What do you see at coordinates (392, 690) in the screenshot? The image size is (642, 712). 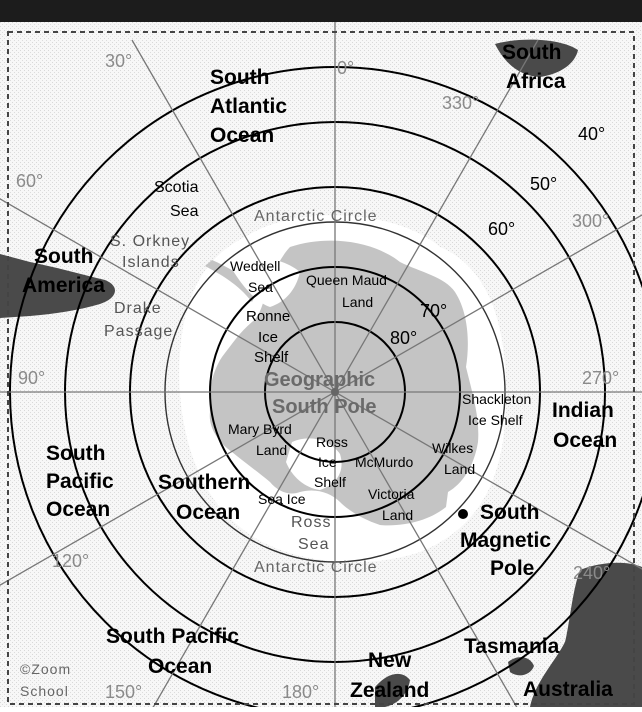 I see `new-zealand-landmass` at bounding box center [392, 690].